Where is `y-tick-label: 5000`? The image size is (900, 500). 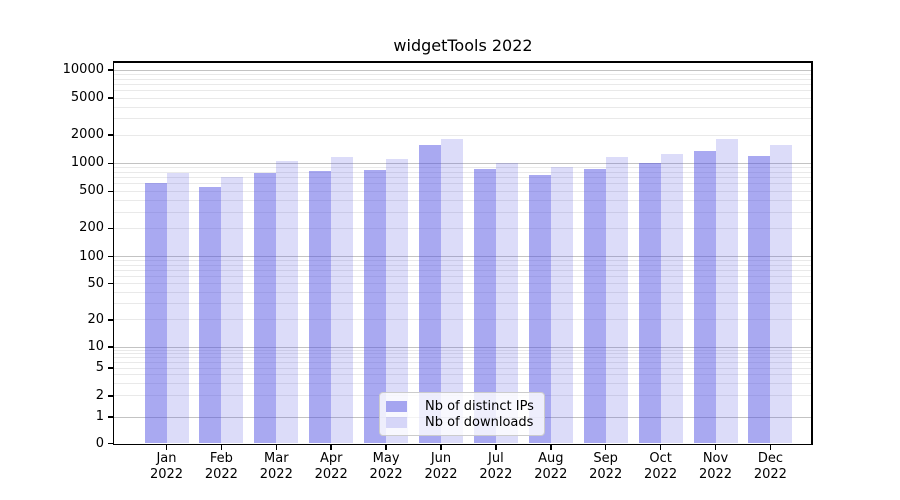
y-tick-label: 5000 is located at coordinates (87, 98).